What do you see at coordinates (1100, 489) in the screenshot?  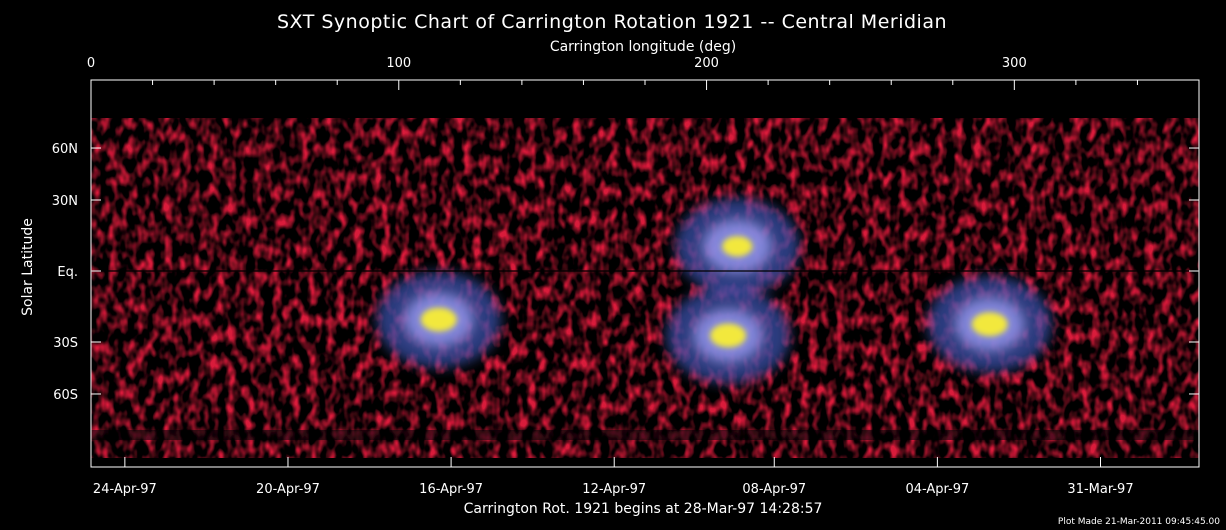 I see `date-tick-label-7: 31-Mar-97` at bounding box center [1100, 489].